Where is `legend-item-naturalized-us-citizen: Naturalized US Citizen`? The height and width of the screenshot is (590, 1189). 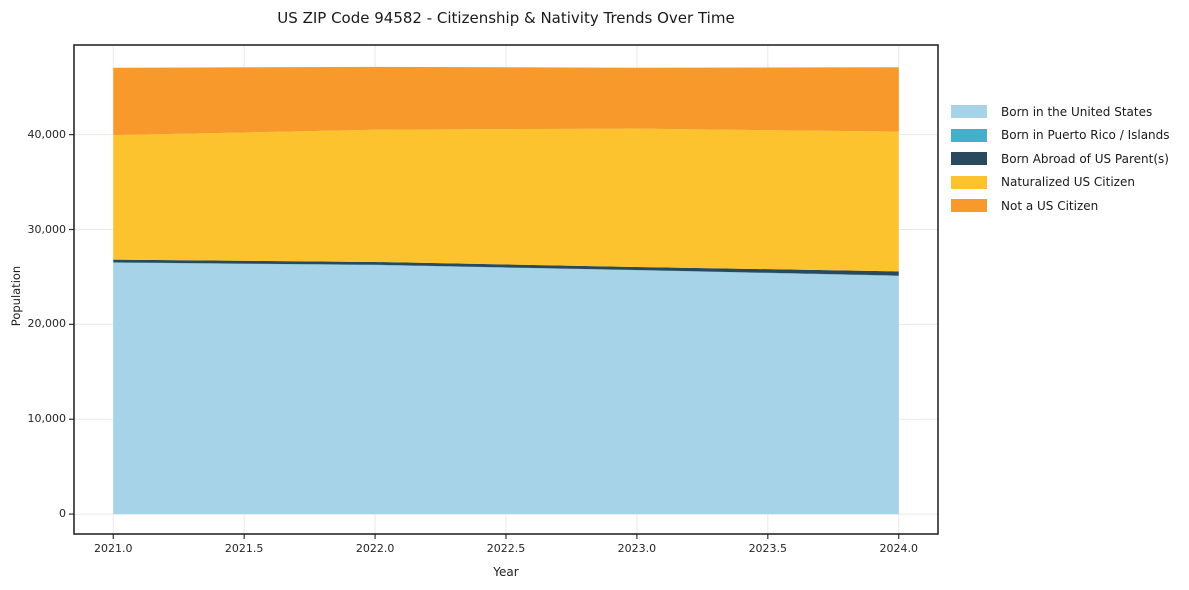 legend-item-naturalized-us-citizen: Naturalized US Citizen is located at coordinates (1060, 182).